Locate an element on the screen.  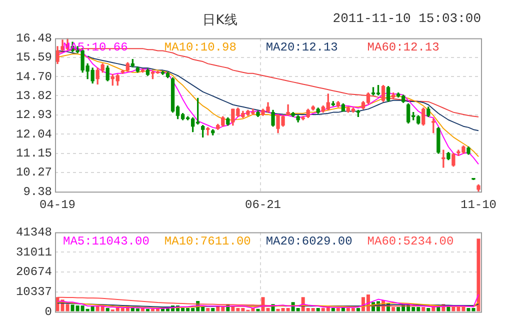
y-tick-label: 10337 is located at coordinates (34, 292).